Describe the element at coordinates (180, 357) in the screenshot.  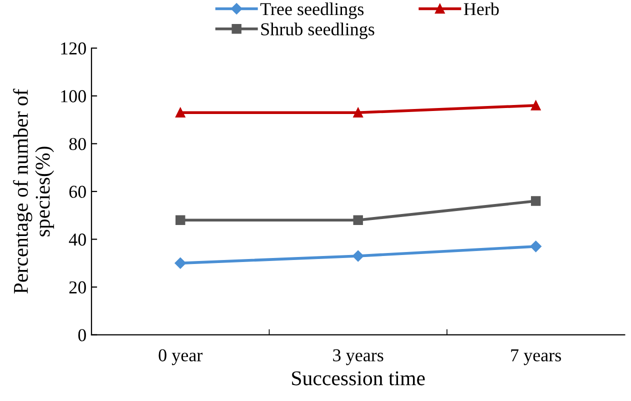
I see `x-tick-label: 0 year` at that location.